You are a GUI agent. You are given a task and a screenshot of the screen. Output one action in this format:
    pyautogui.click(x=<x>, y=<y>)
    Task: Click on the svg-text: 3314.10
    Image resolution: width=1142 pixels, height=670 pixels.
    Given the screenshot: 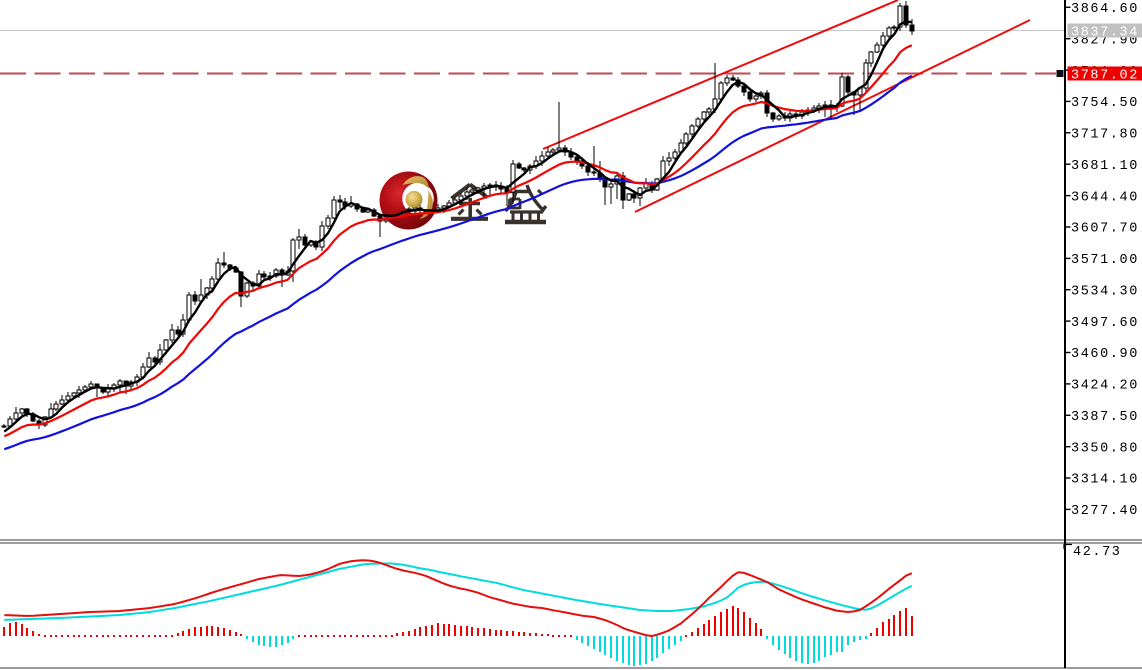 What is the action you would take?
    pyautogui.click(x=1105, y=480)
    